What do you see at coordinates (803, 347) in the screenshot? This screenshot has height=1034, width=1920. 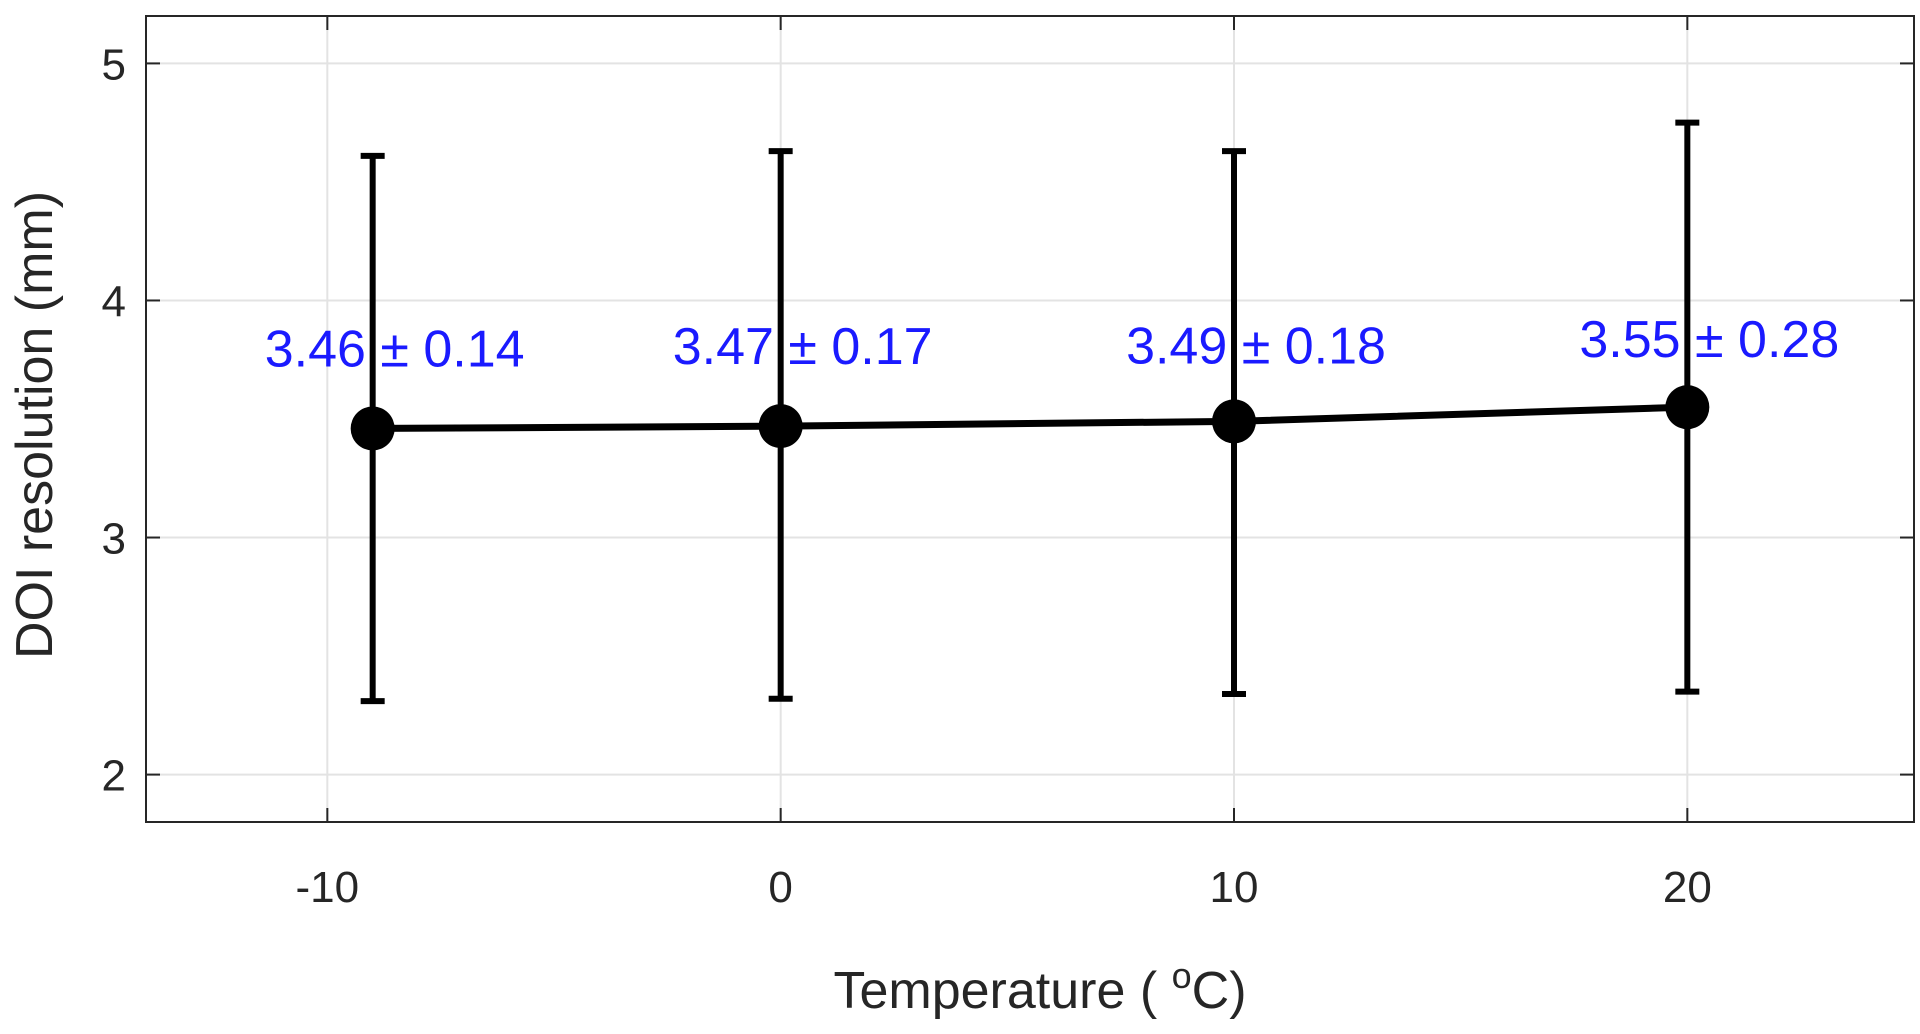 I see `data-label: 3.47 ± 0.17` at bounding box center [803, 347].